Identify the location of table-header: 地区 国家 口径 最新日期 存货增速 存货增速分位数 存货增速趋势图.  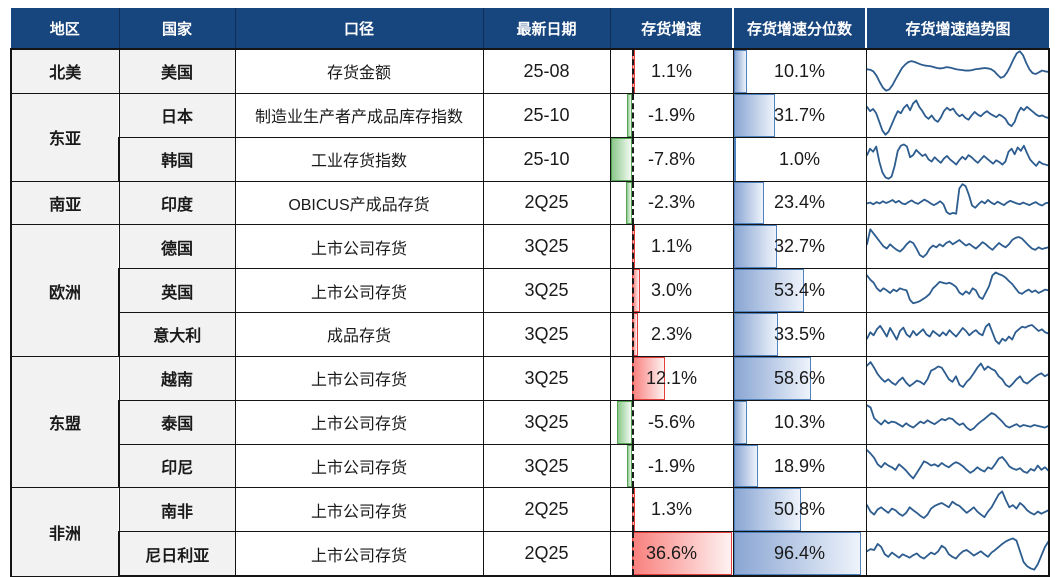
(530, 29).